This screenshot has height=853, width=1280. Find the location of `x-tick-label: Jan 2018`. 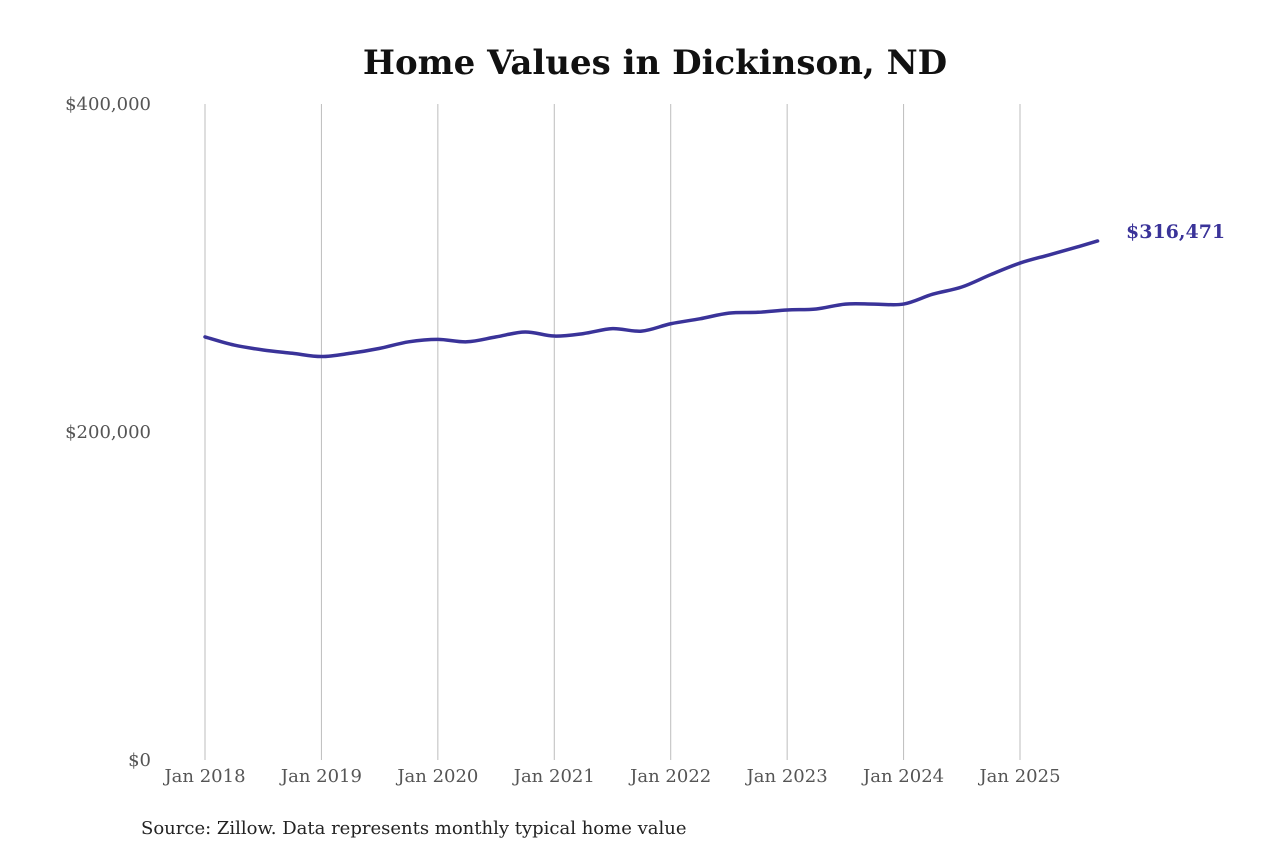

x-tick-label: Jan 2018 is located at coordinates (203, 776).